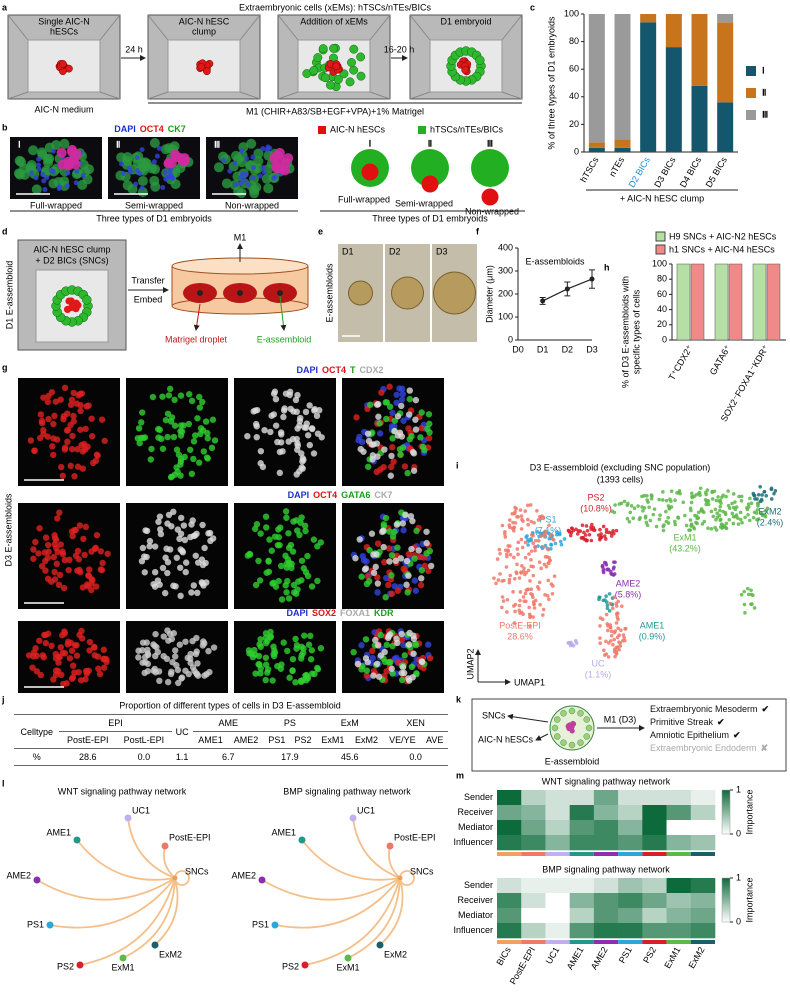 The image size is (790, 999). I want to click on node, so click(380, 945).